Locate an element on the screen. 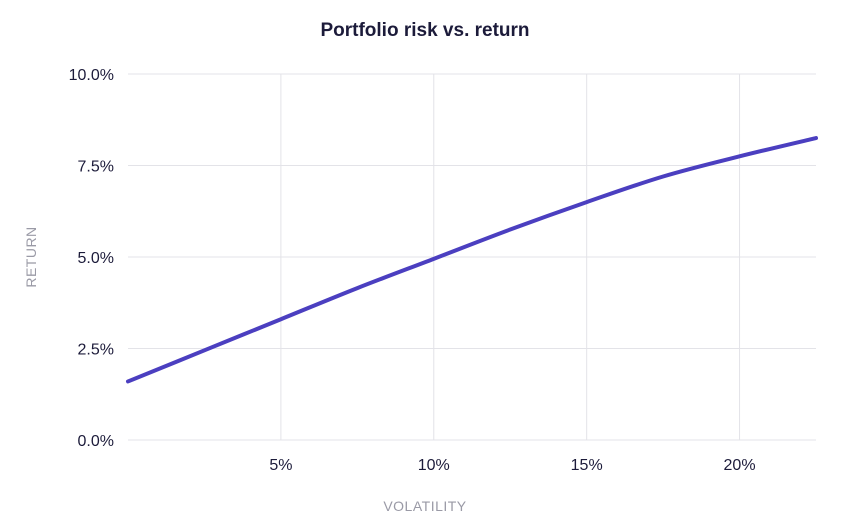 This screenshot has width=851, height=530. y-axis-label: RETURN is located at coordinates (31, 256).